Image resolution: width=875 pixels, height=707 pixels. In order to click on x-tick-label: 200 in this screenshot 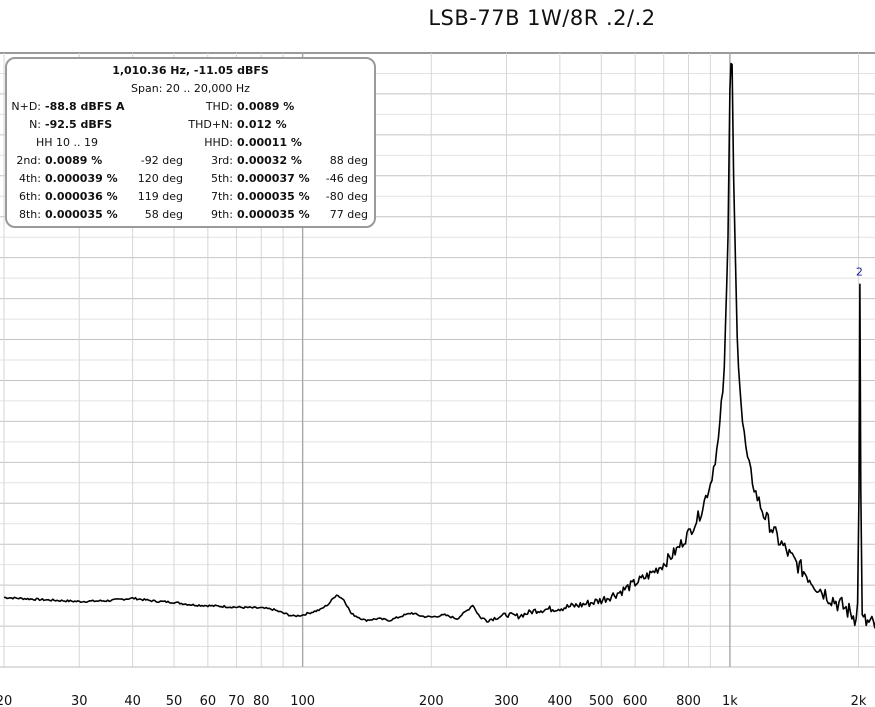, I will do `click(431, 700)`.